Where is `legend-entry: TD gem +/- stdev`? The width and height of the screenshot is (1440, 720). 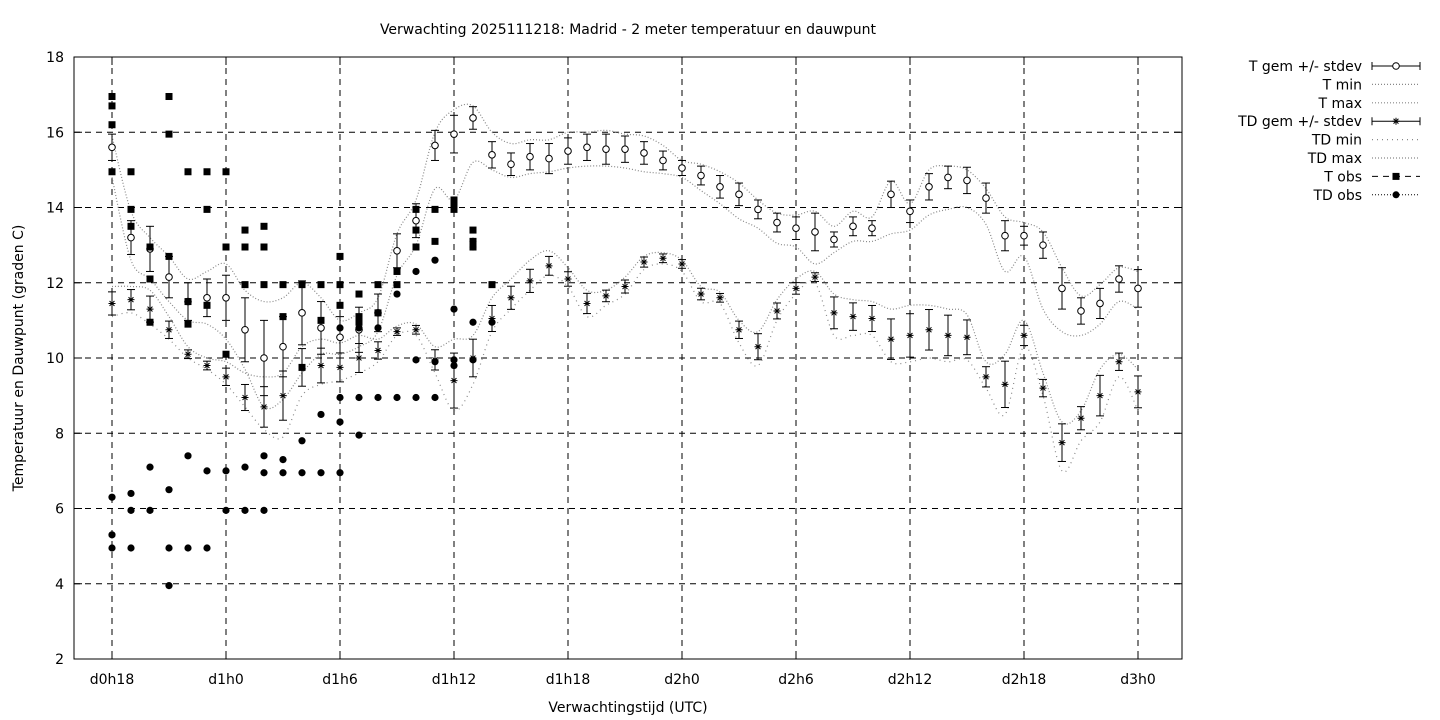 legend-entry: TD gem +/- stdev is located at coordinates (1329, 122).